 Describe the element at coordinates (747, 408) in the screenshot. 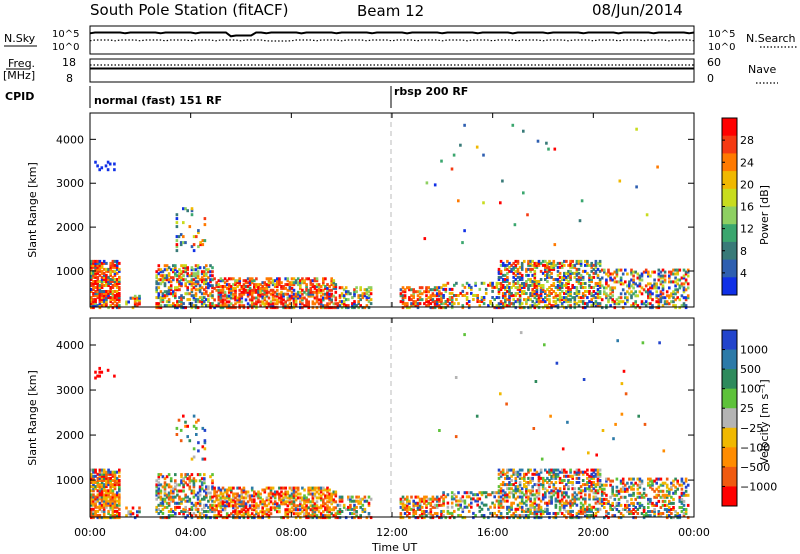

I see `colorbar-tick-label: 25` at that location.